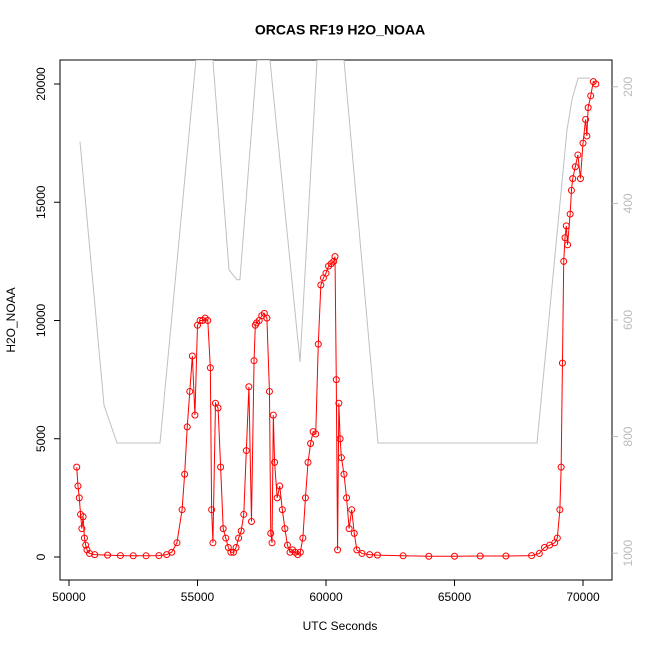 Image resolution: width=650 pixels, height=650 pixels. I want to click on x-tick-label: 60000, so click(326, 597).